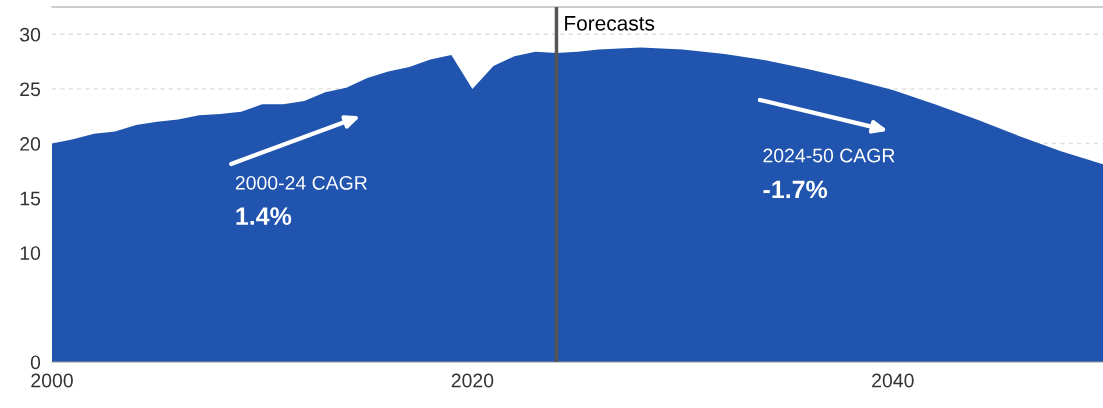  What do you see at coordinates (472, 380) in the screenshot?
I see `x-tick-label: 2020` at bounding box center [472, 380].